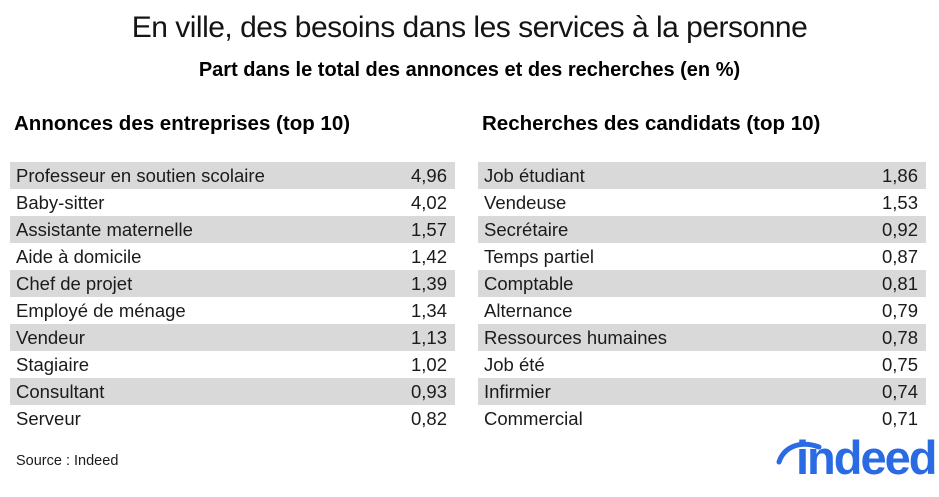 This screenshot has width=939, height=497. I want to click on table-row: Commercial 0,71, so click(702, 418).